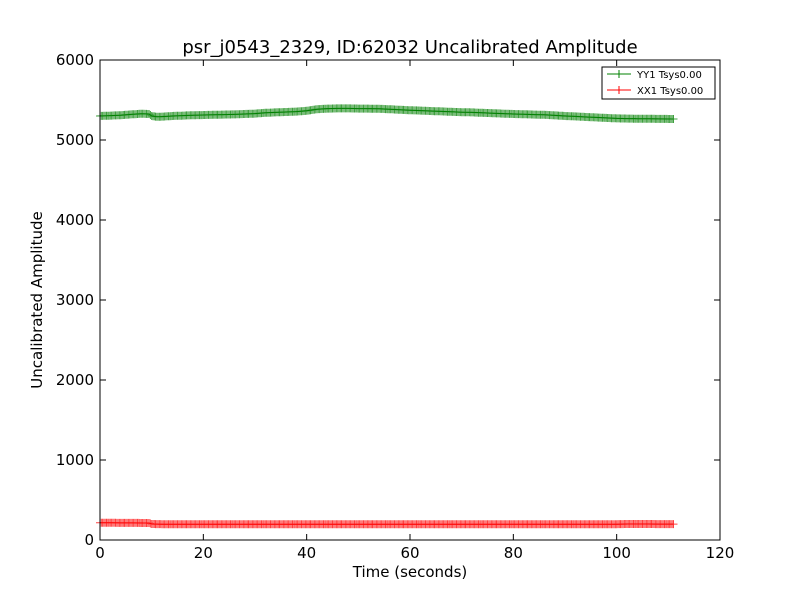 This screenshot has width=800, height=600. What do you see at coordinates (37, 299) in the screenshot?
I see `y-axis-label: Uncalibrated Amplitude` at bounding box center [37, 299].